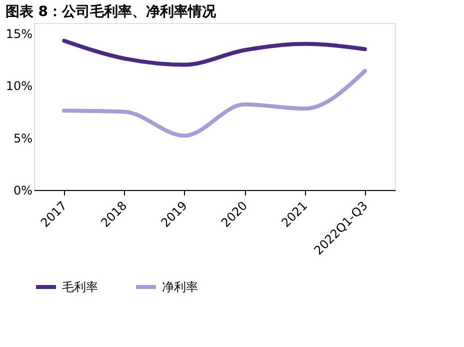 This screenshot has width=464, height=347. What do you see at coordinates (19, 33) in the screenshot?
I see `y-tick-label: 15%` at bounding box center [19, 33].